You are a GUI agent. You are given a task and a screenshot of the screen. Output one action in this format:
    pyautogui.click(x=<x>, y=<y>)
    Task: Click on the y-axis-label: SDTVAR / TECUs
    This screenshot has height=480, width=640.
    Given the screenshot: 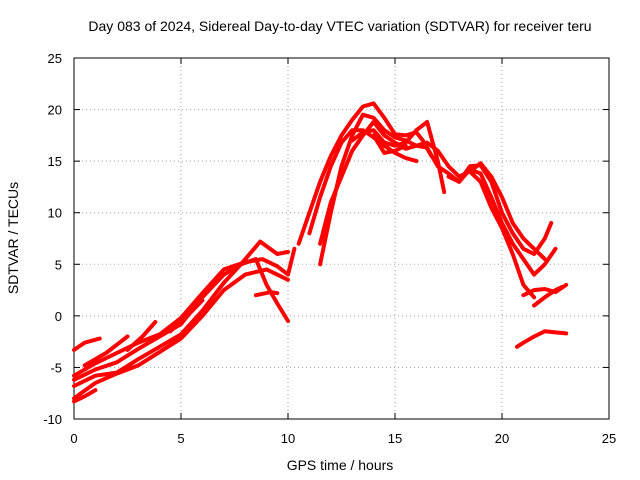 What is the action you would take?
    pyautogui.click(x=13, y=238)
    